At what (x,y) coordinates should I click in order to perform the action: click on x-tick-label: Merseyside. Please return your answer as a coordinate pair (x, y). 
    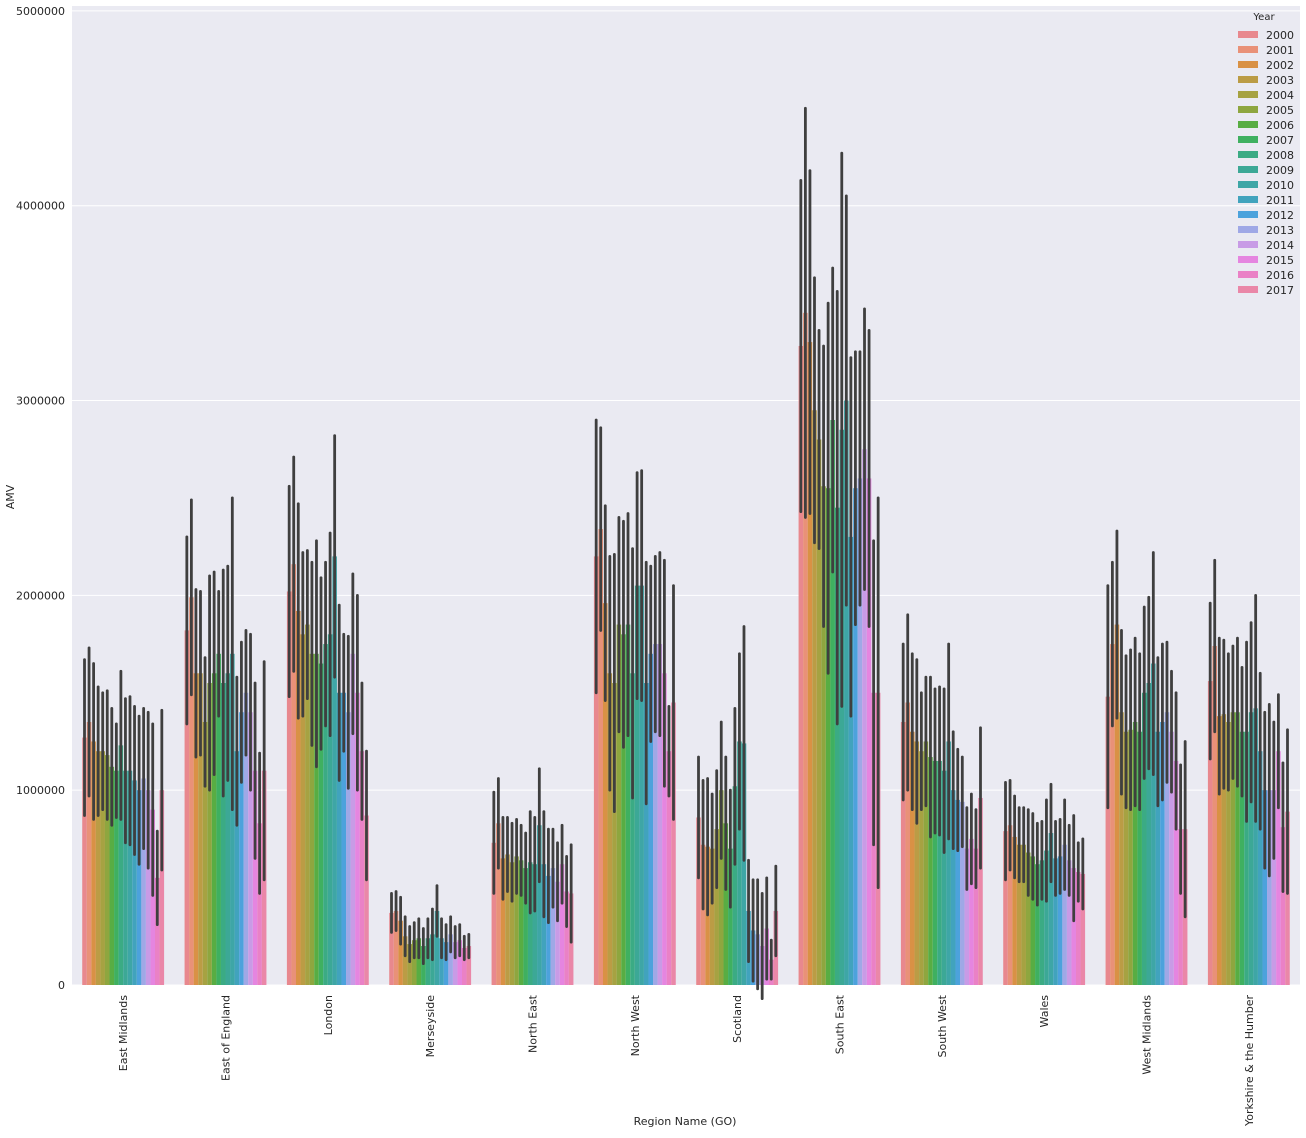
    Looking at the image, I should click on (430, 1026).